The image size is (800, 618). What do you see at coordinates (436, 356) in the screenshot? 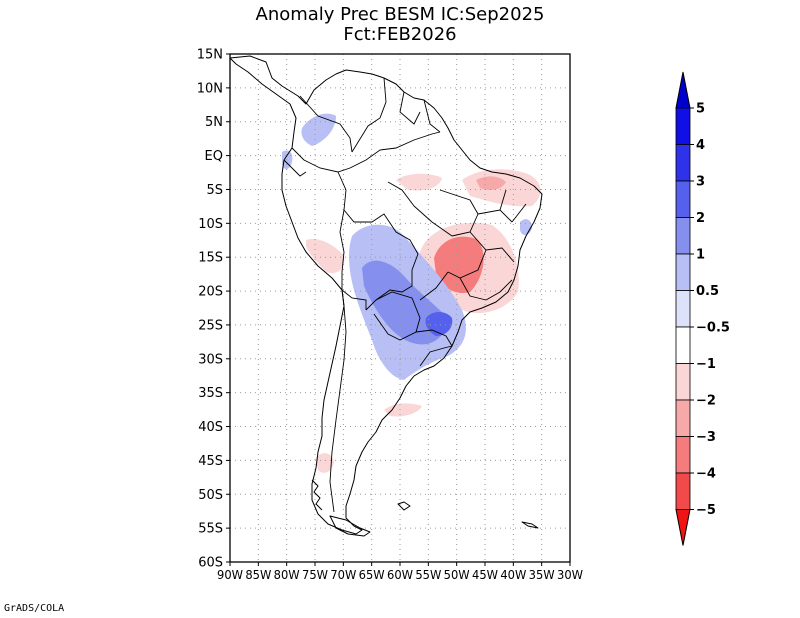
I see `border-uruguay` at bounding box center [436, 356].